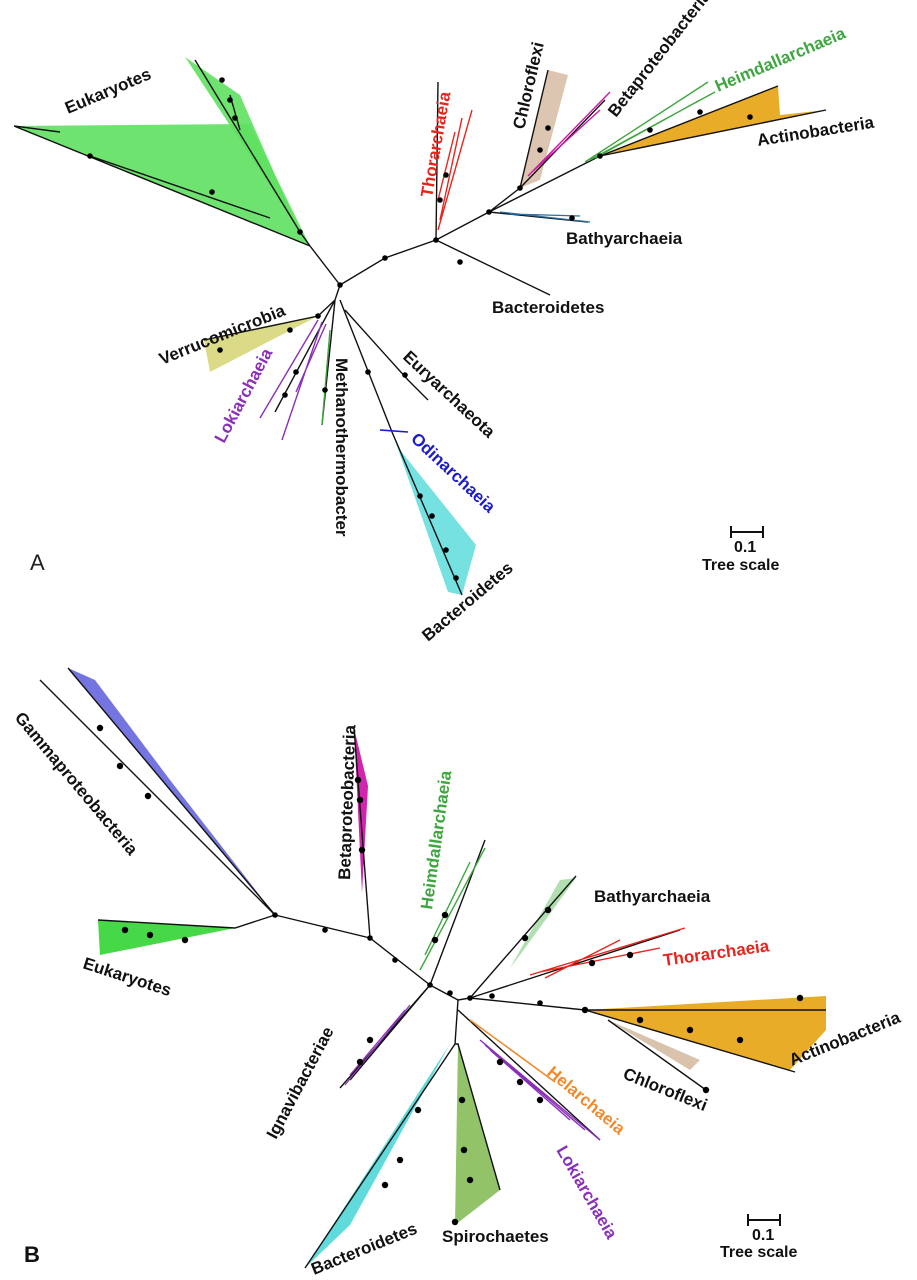 This screenshot has width=917, height=1280. I want to click on lokiarchaeia-branches-a, so click(293, 380).